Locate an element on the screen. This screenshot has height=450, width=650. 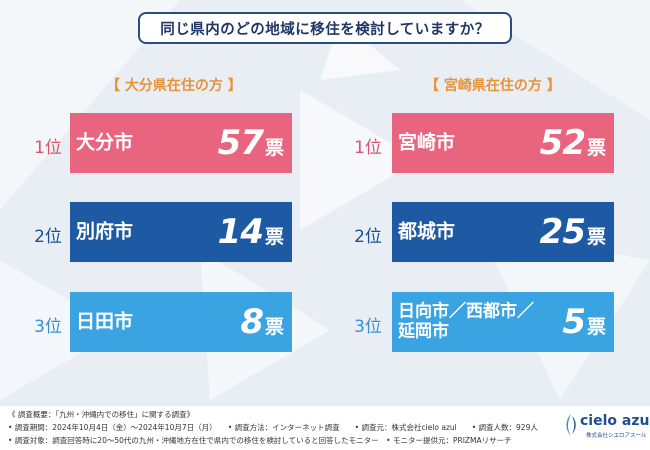
oita-heading: 【 大分県在住の方 】 is located at coordinates (174, 86).